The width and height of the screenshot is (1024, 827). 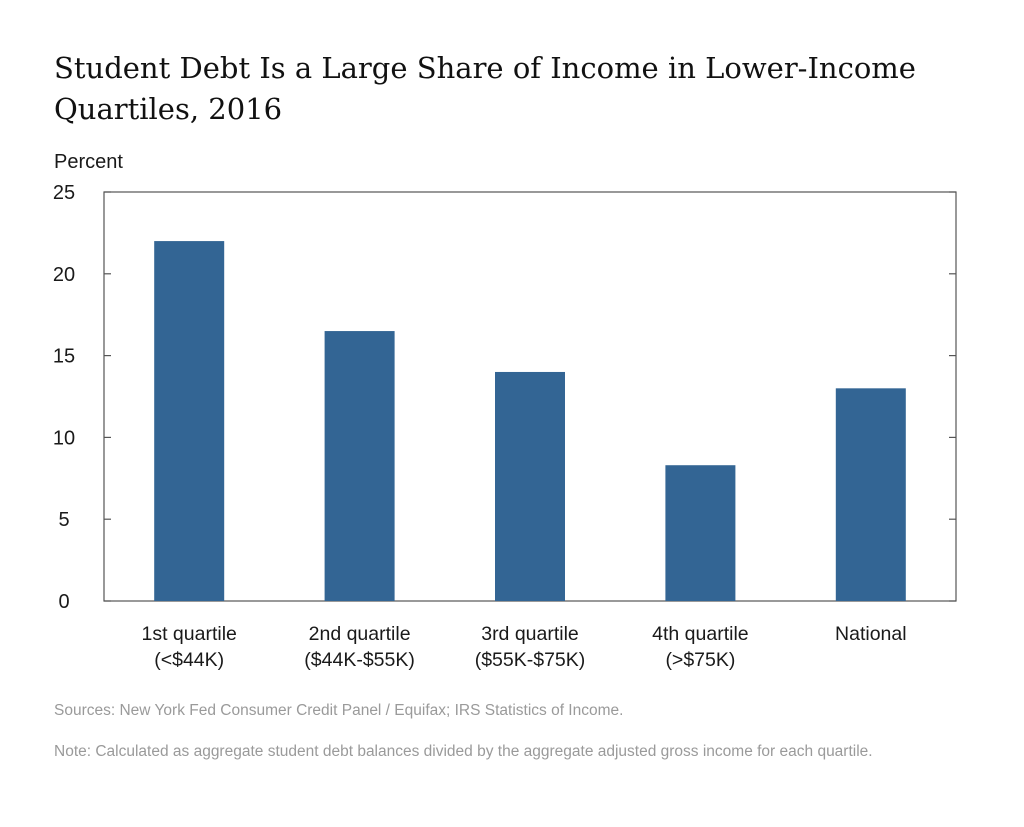 What do you see at coordinates (64, 275) in the screenshot?
I see `y-tick-label: 20` at bounding box center [64, 275].